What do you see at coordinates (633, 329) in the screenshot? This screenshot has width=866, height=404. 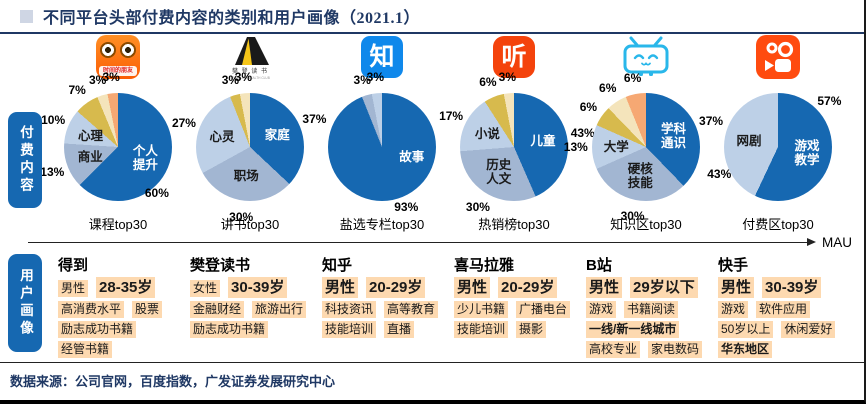 I see `profile-tag: 一线/新一线城市` at bounding box center [633, 329].